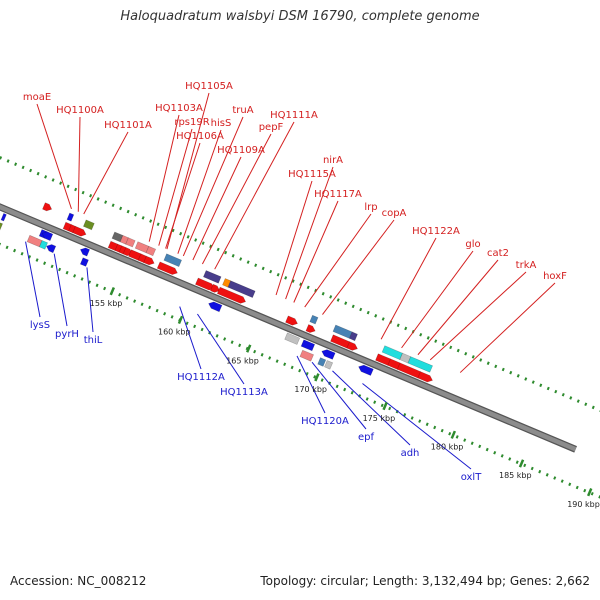 This screenshot has width=600, height=600. What do you see at coordinates (1, 226) in the screenshot?
I see `gene-strip` at bounding box center [1, 226].